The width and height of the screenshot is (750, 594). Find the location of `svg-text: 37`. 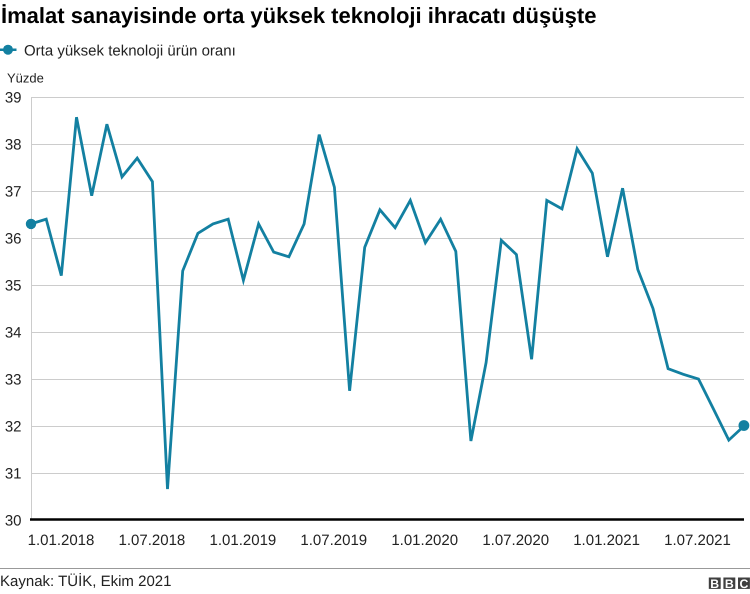

svg-text: 37 is located at coordinates (13, 192).